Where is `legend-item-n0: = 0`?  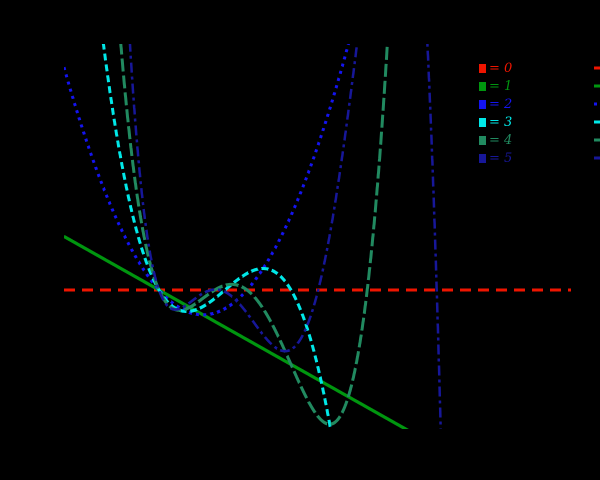 legend-item-n0: = 0 is located at coordinates (539, 68).